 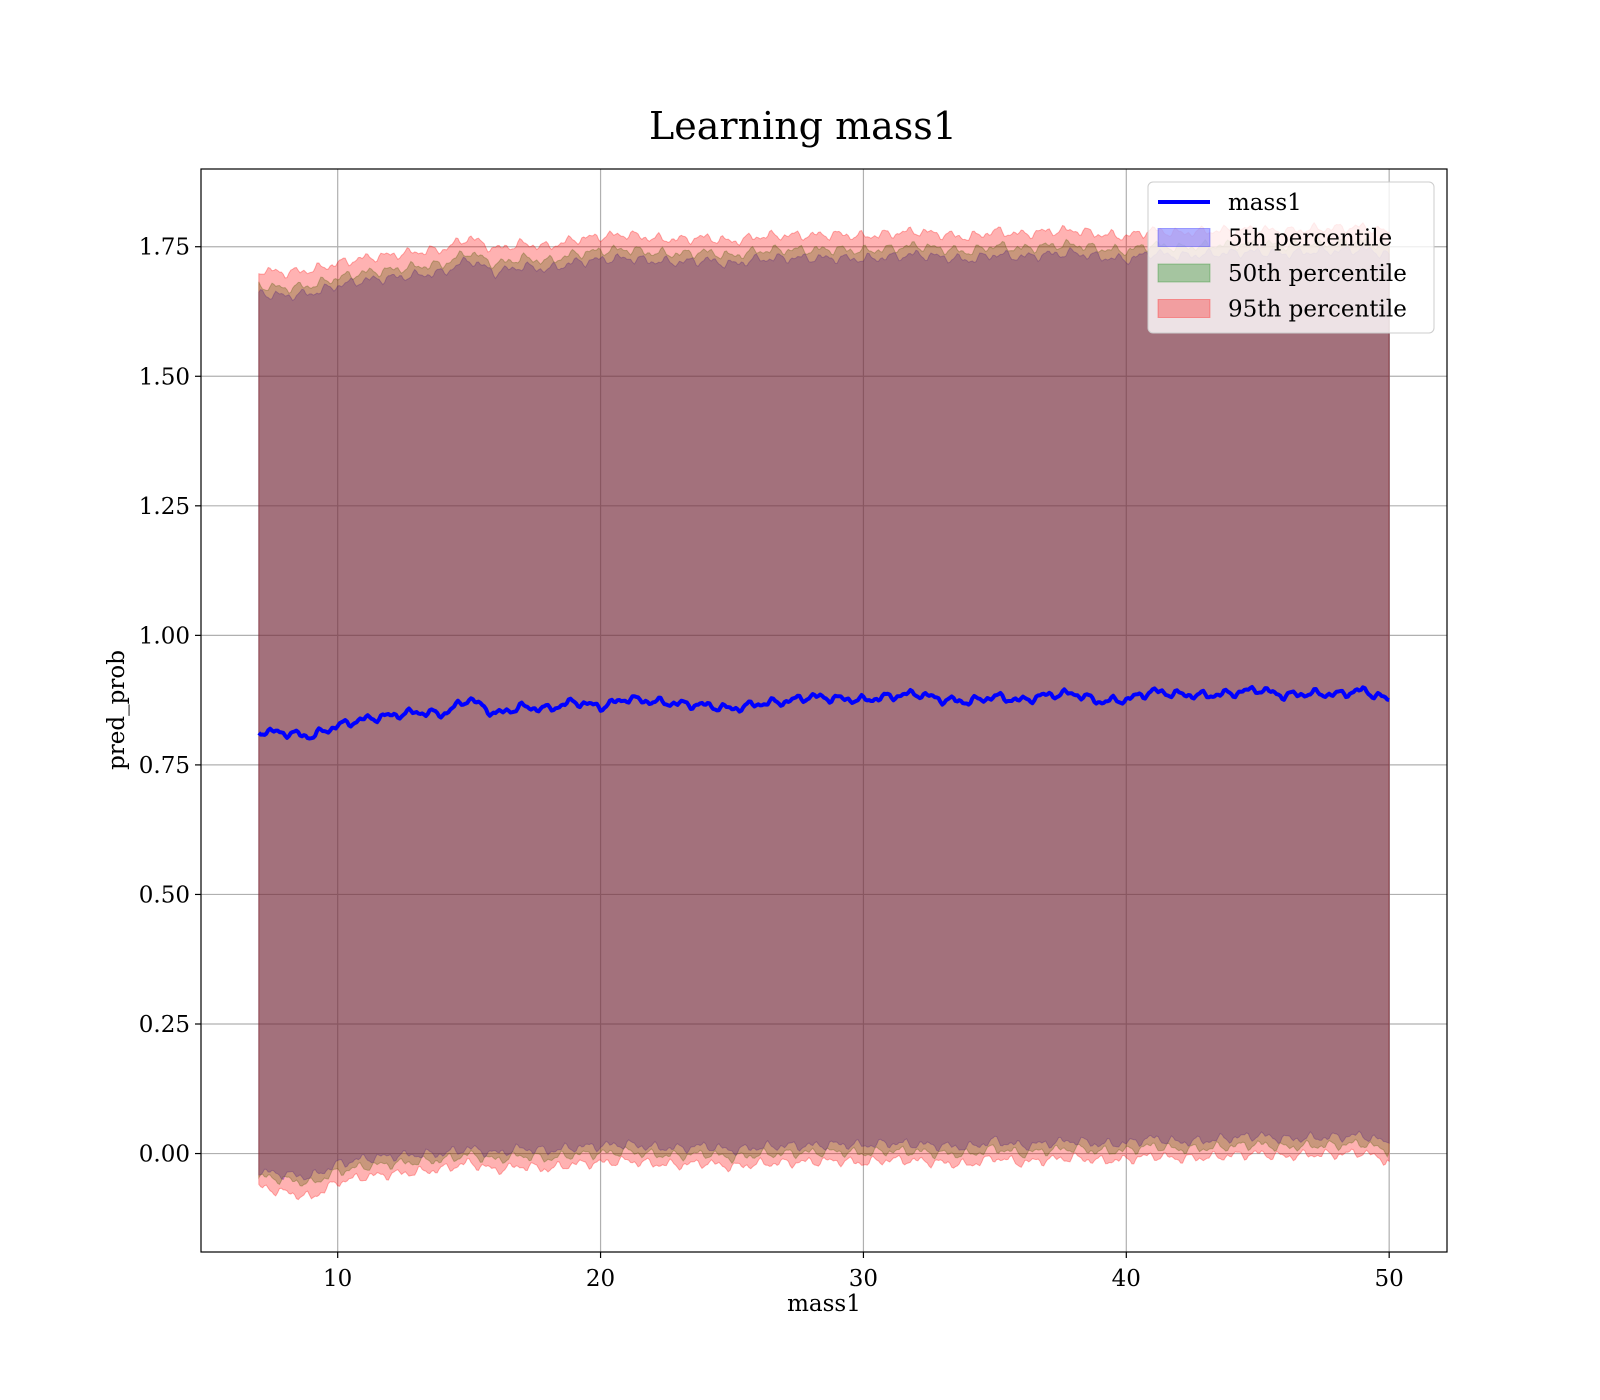 What do you see at coordinates (164, 636) in the screenshot?
I see `y-tick-label: 1.00` at bounding box center [164, 636].